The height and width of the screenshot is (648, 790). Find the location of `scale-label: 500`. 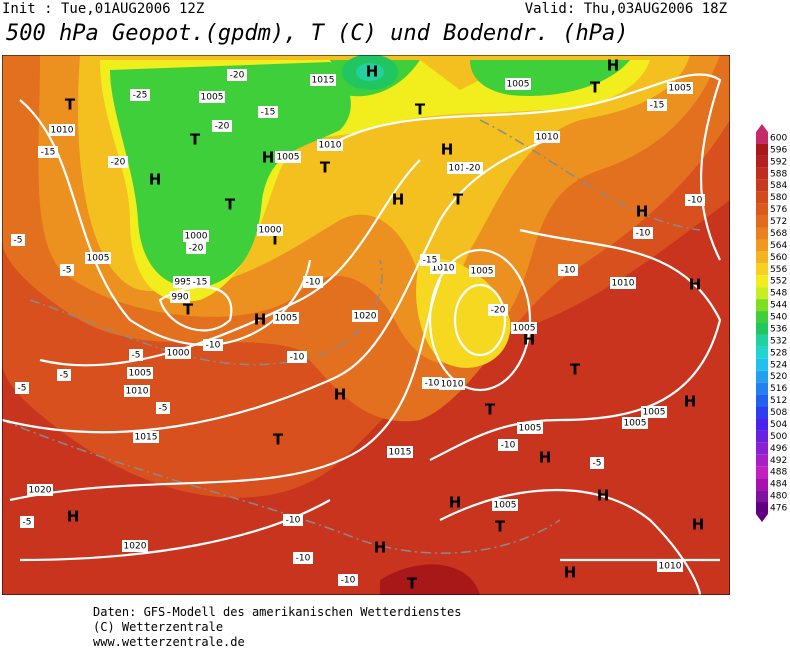

scale-label: 500 is located at coordinates (778, 437).